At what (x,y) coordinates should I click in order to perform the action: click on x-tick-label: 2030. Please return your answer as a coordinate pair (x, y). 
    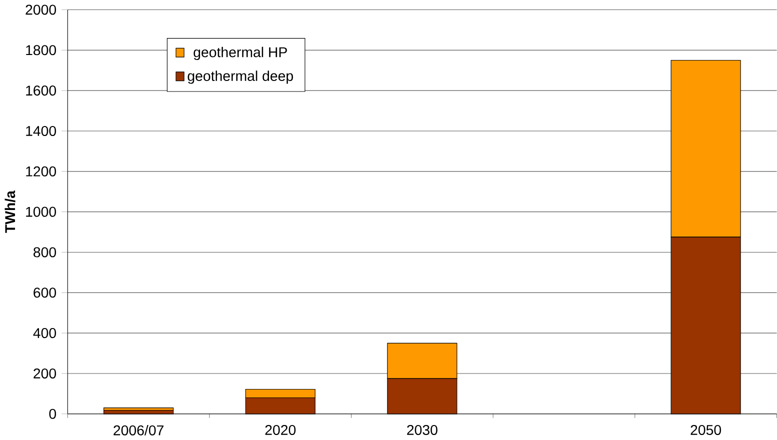
    Looking at the image, I should click on (422, 429).